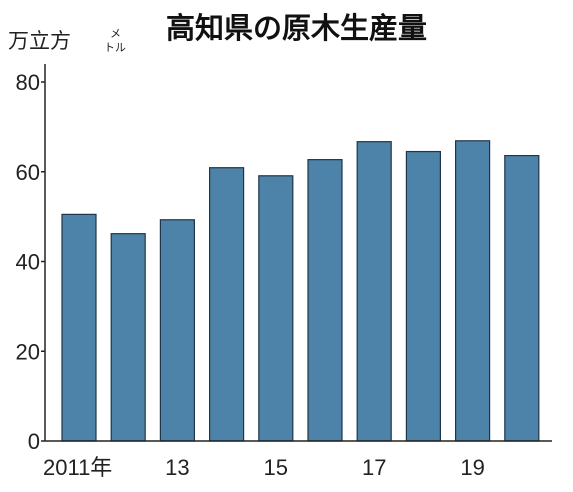  I want to click on y-axis-ticks: 0 20 40 60 80, so click(30, 262).